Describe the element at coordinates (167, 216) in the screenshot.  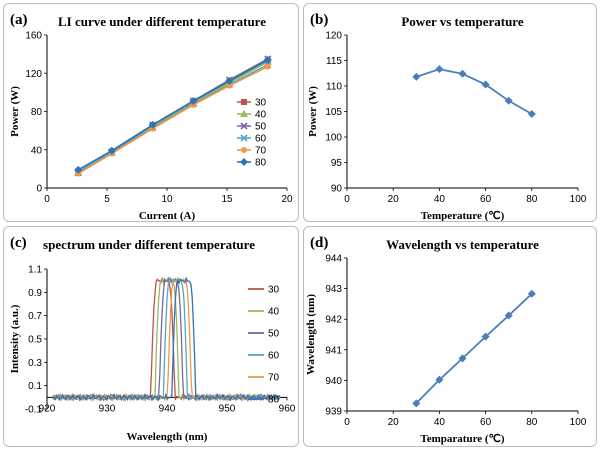
I see `x-axis-label: Current (A)` at that location.